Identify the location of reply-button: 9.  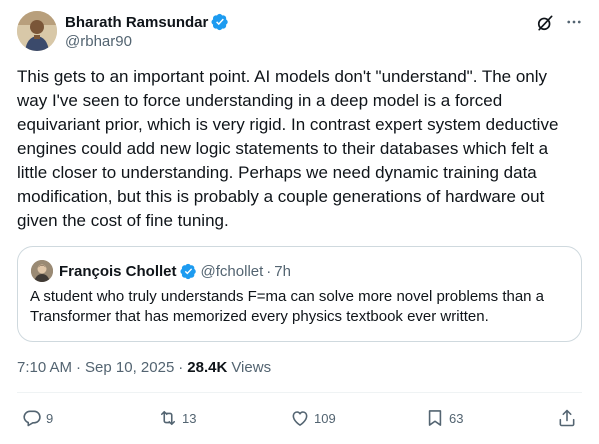
(37, 418).